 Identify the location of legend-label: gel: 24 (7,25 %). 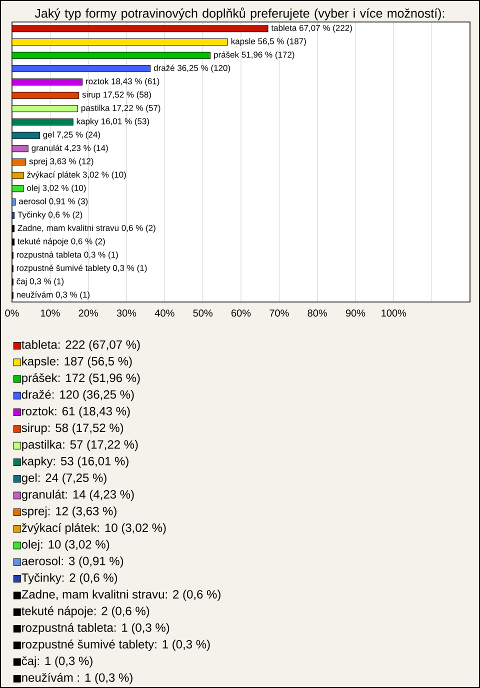
(64, 478).